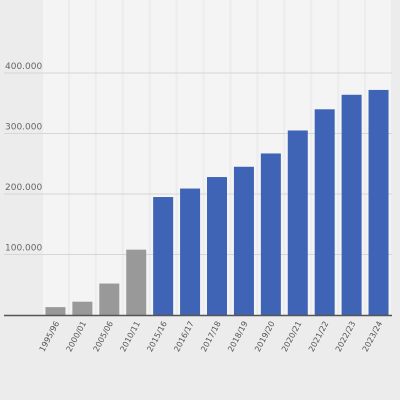 The image size is (400, 400). I want to click on x-tick-label: 2022/23, so click(346, 337).